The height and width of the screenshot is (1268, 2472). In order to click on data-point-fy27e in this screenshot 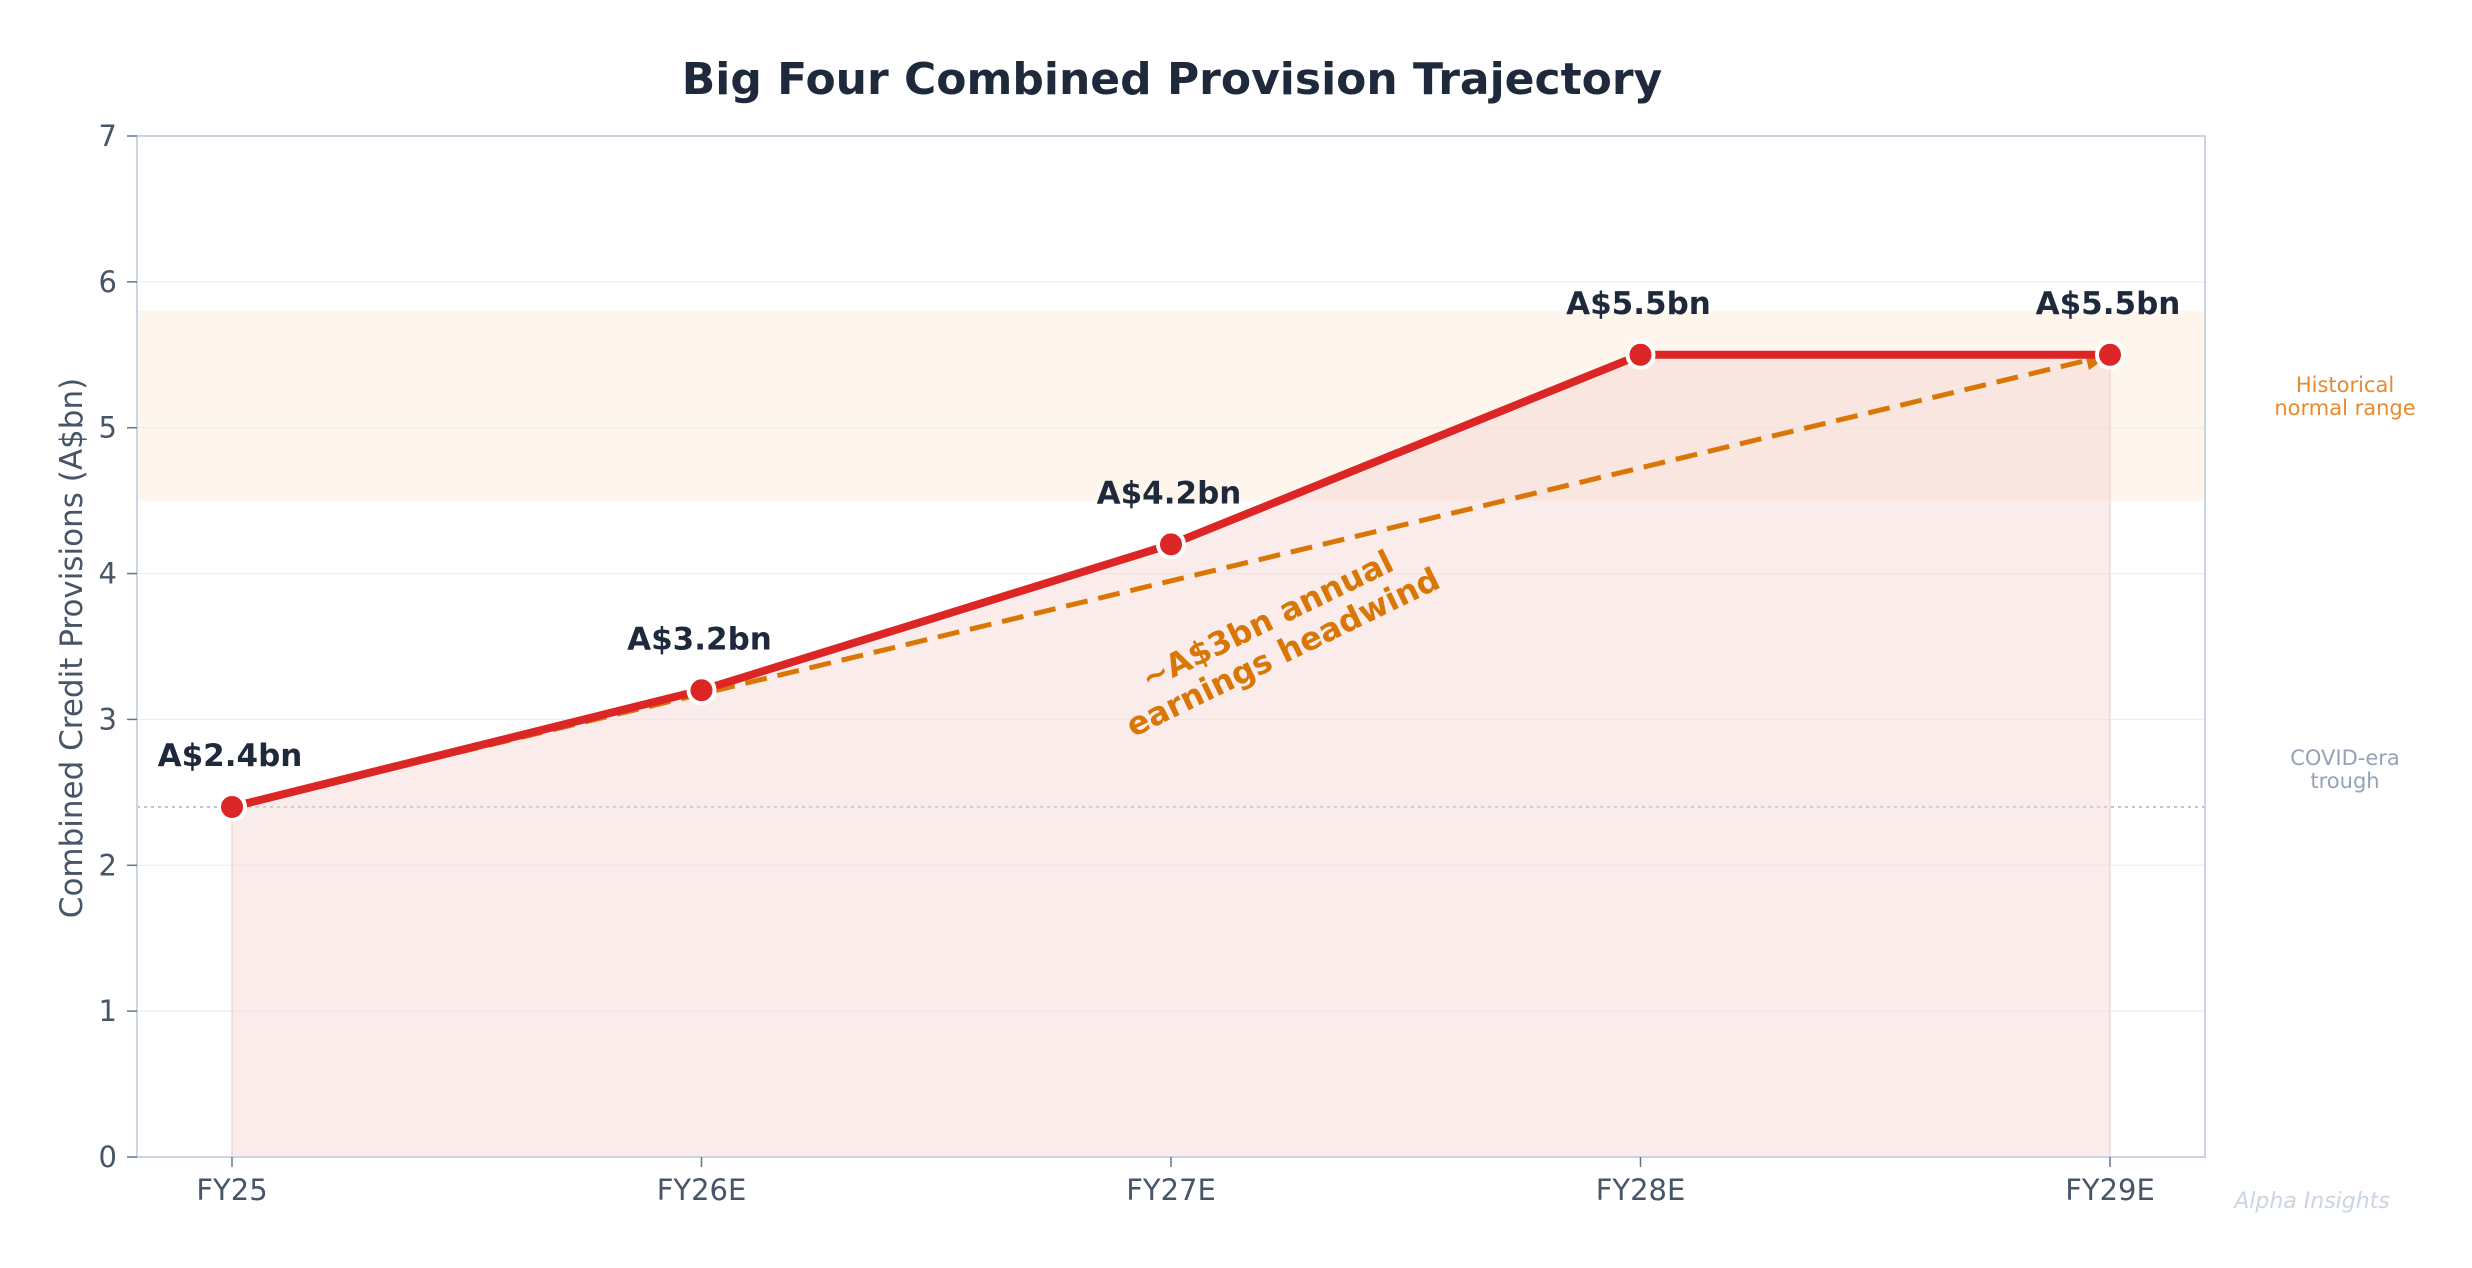, I will do `click(1171, 544)`.